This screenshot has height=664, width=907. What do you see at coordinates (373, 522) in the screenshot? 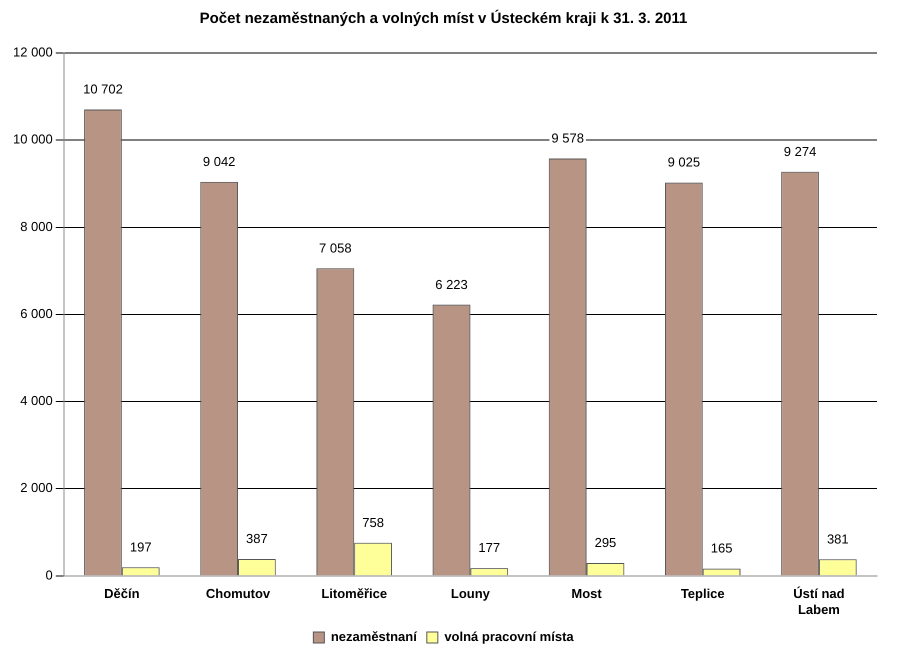
I see `data-label: 758` at bounding box center [373, 522].